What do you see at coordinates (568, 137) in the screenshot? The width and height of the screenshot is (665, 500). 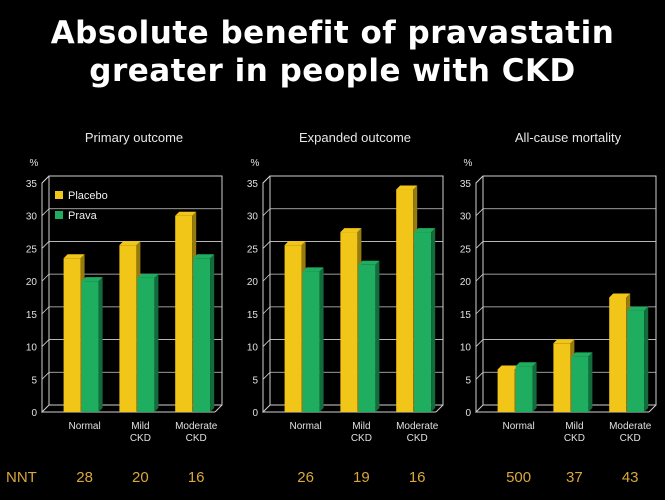 I see `panel-title: All-cause mortality` at bounding box center [568, 137].